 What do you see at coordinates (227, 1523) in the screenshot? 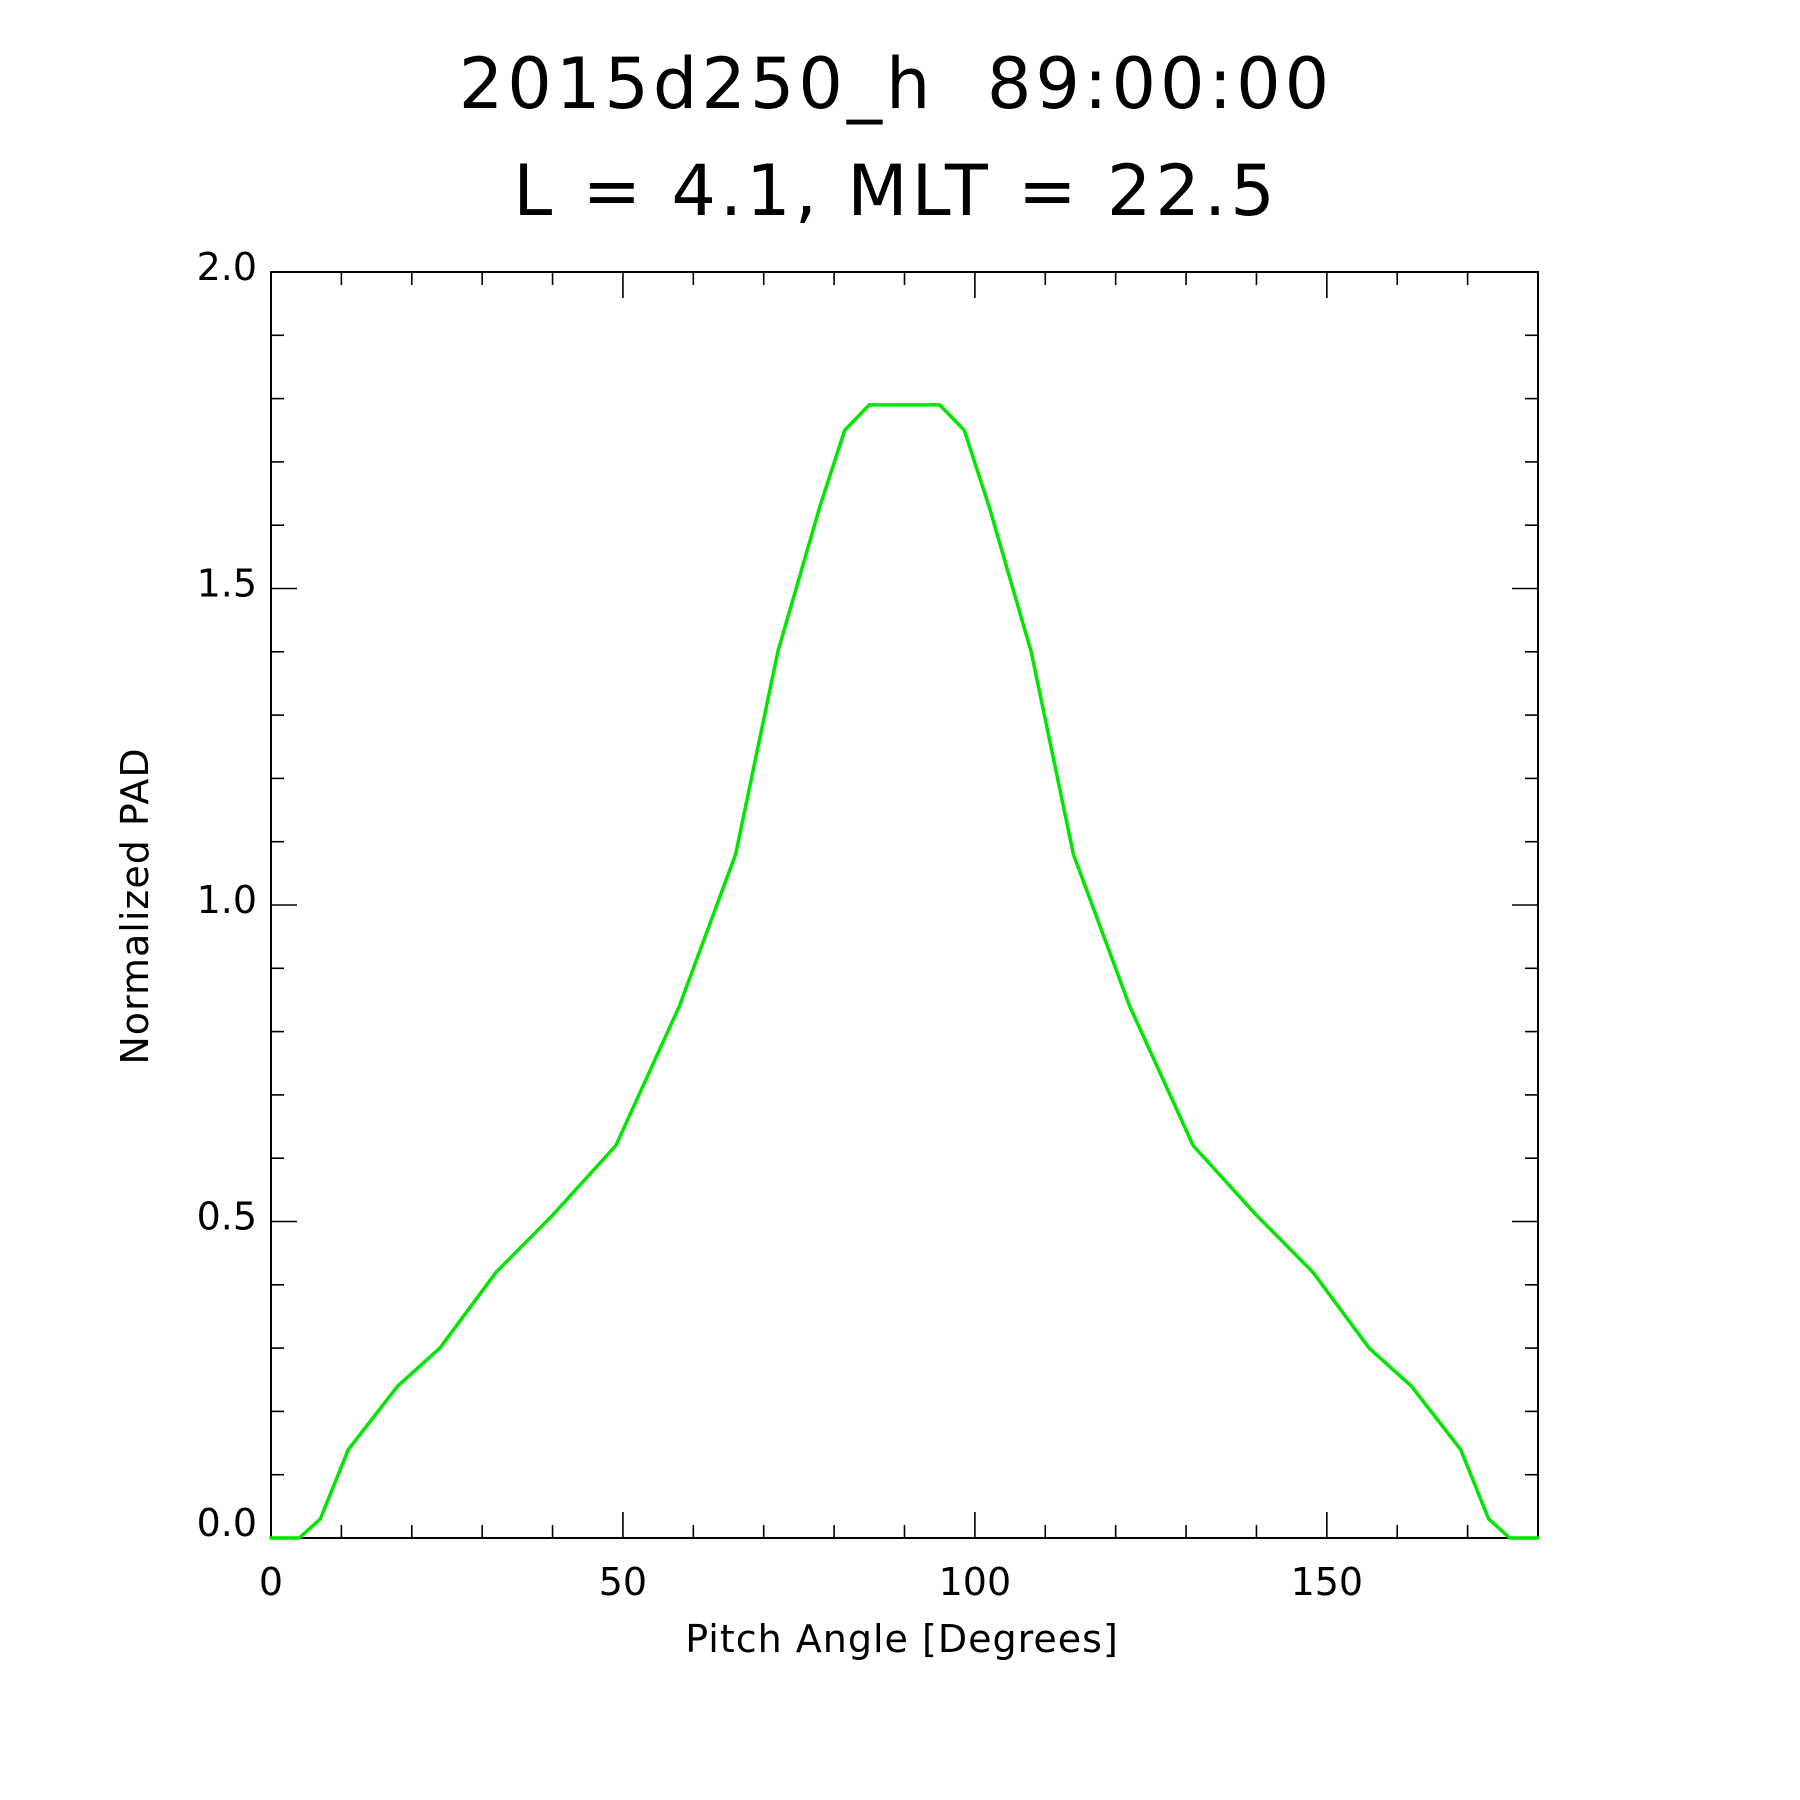
I see `y-tick-label: 0.0` at bounding box center [227, 1523].